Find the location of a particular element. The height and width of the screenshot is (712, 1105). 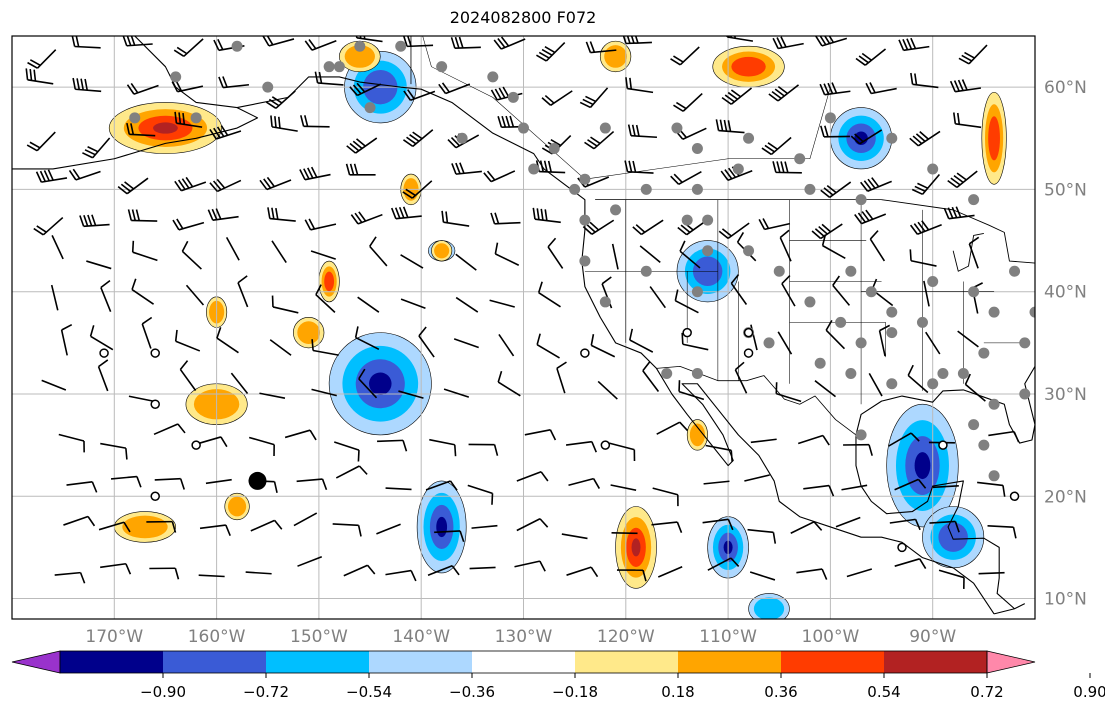

map-title: 2024082800 F072 is located at coordinates (523, 17).